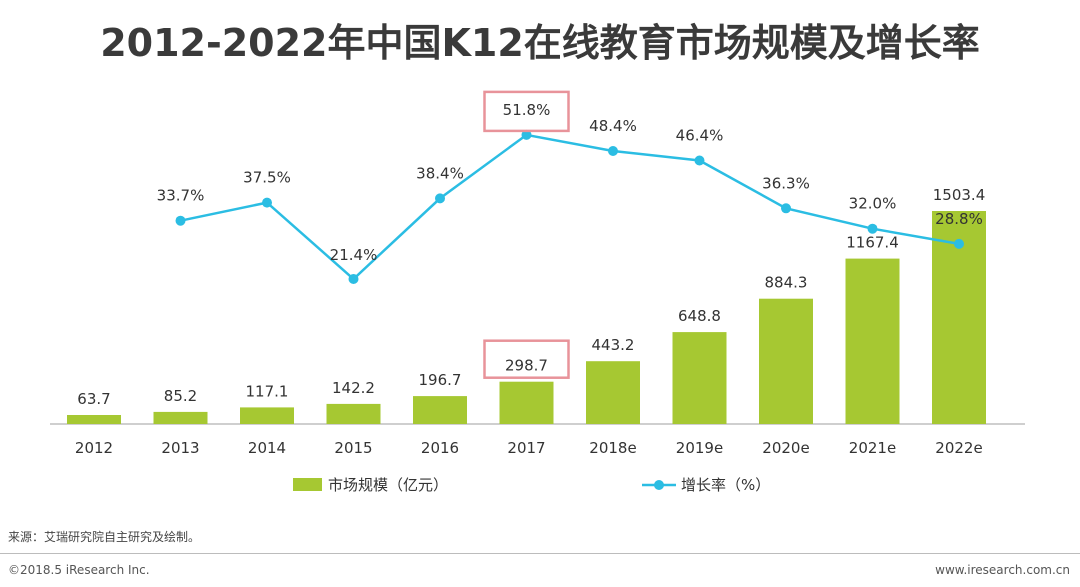 This screenshot has height=587, width=1080. What do you see at coordinates (699, 448) in the screenshot?
I see `x-tick-label-2019e: 2019e` at bounding box center [699, 448].